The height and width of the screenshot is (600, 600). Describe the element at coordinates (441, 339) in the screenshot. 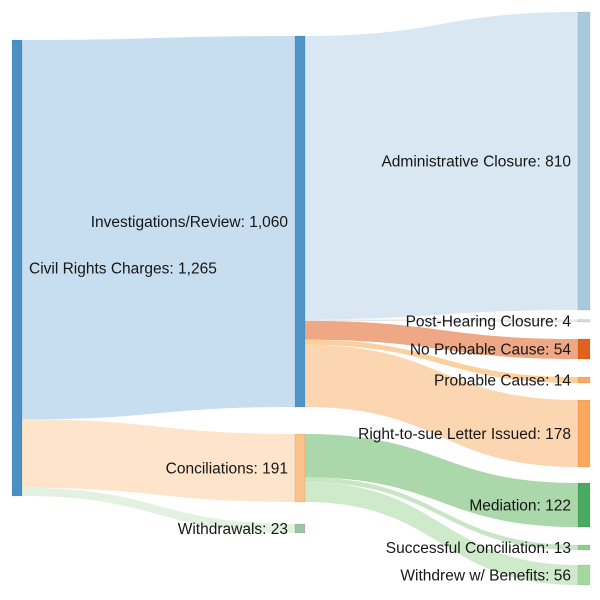

I see `flow-investigations-review-to-no-probable-cause` at that location.